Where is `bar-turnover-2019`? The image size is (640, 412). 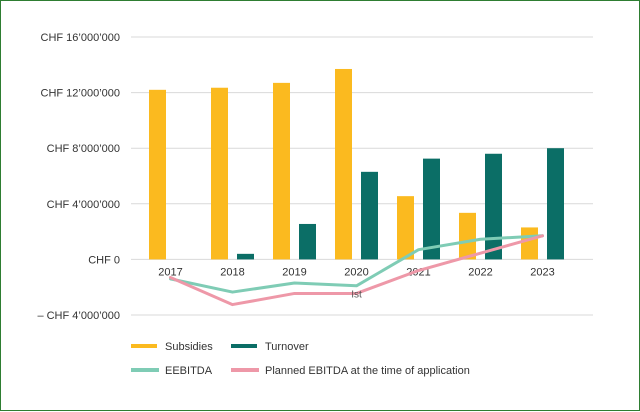
bar-turnover-2019 is located at coordinates (307, 241).